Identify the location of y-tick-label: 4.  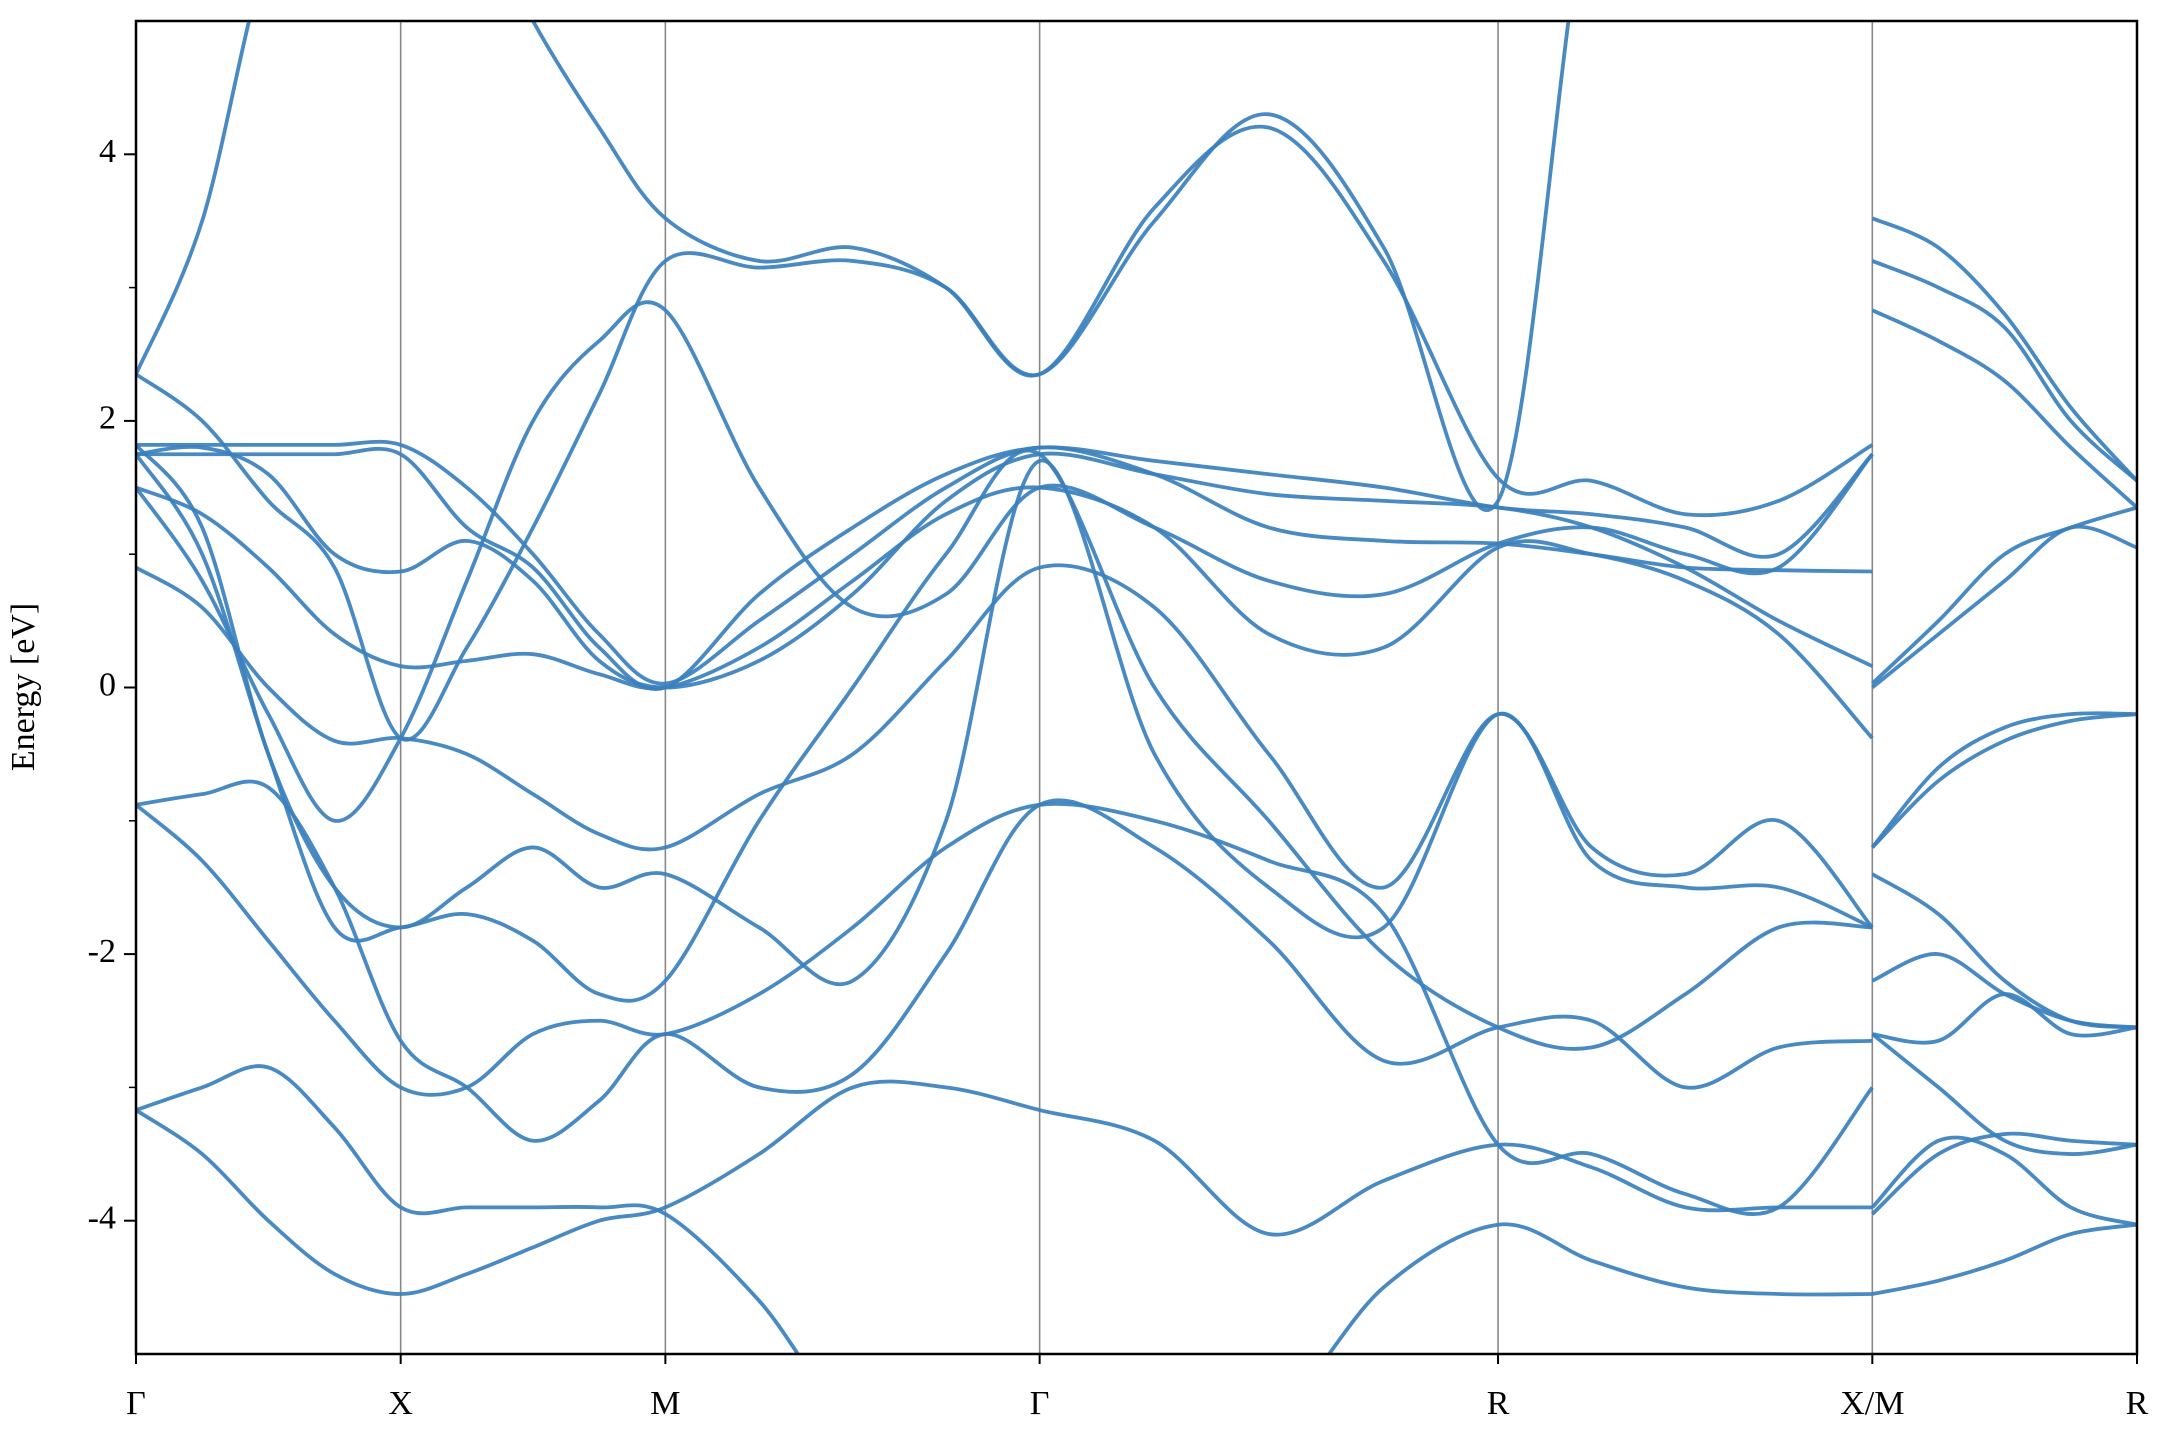
(107, 151).